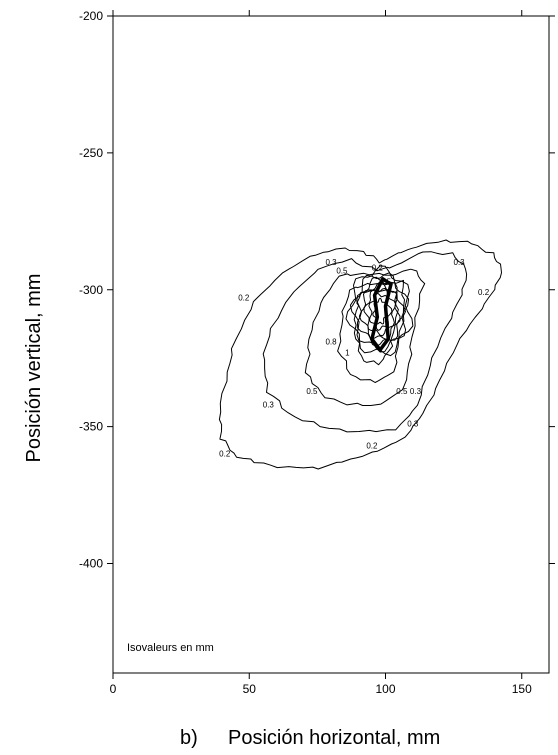 Image resolution: width=558 pixels, height=755 pixels. Describe the element at coordinates (91, 153) in the screenshot. I see `y-tick-label--250: -250` at that location.